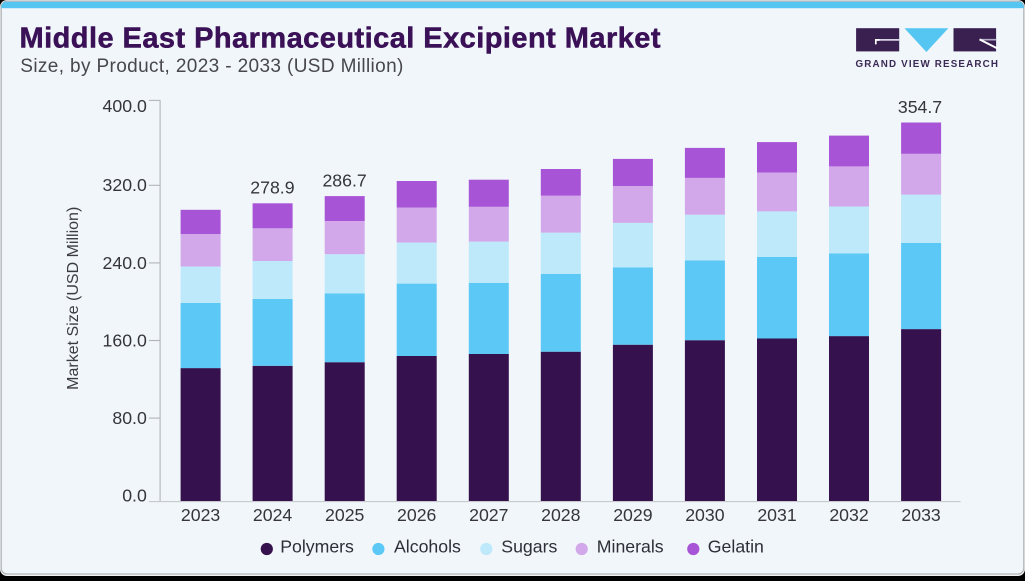 The image size is (1025, 581). What do you see at coordinates (736, 546) in the screenshot?
I see `svg-text: Gelatin` at bounding box center [736, 546].